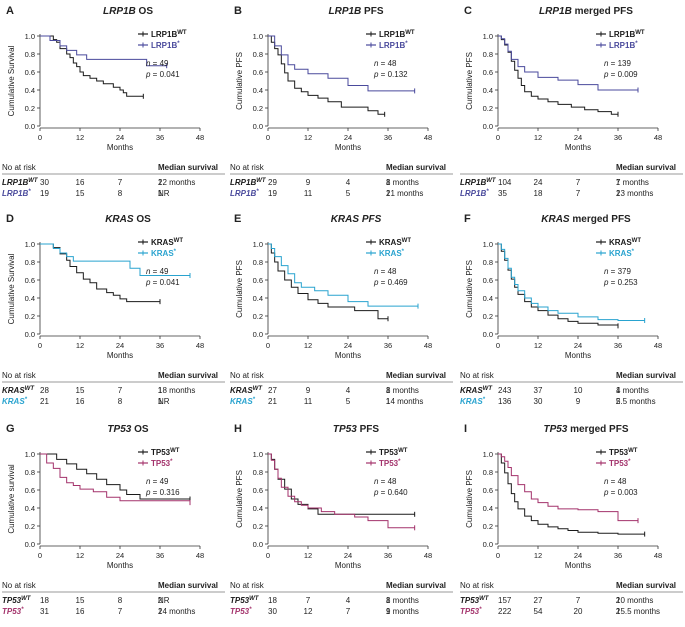 The width and height of the screenshot is (685, 627). I want to click on median-value: 22 months, so click(176, 182).